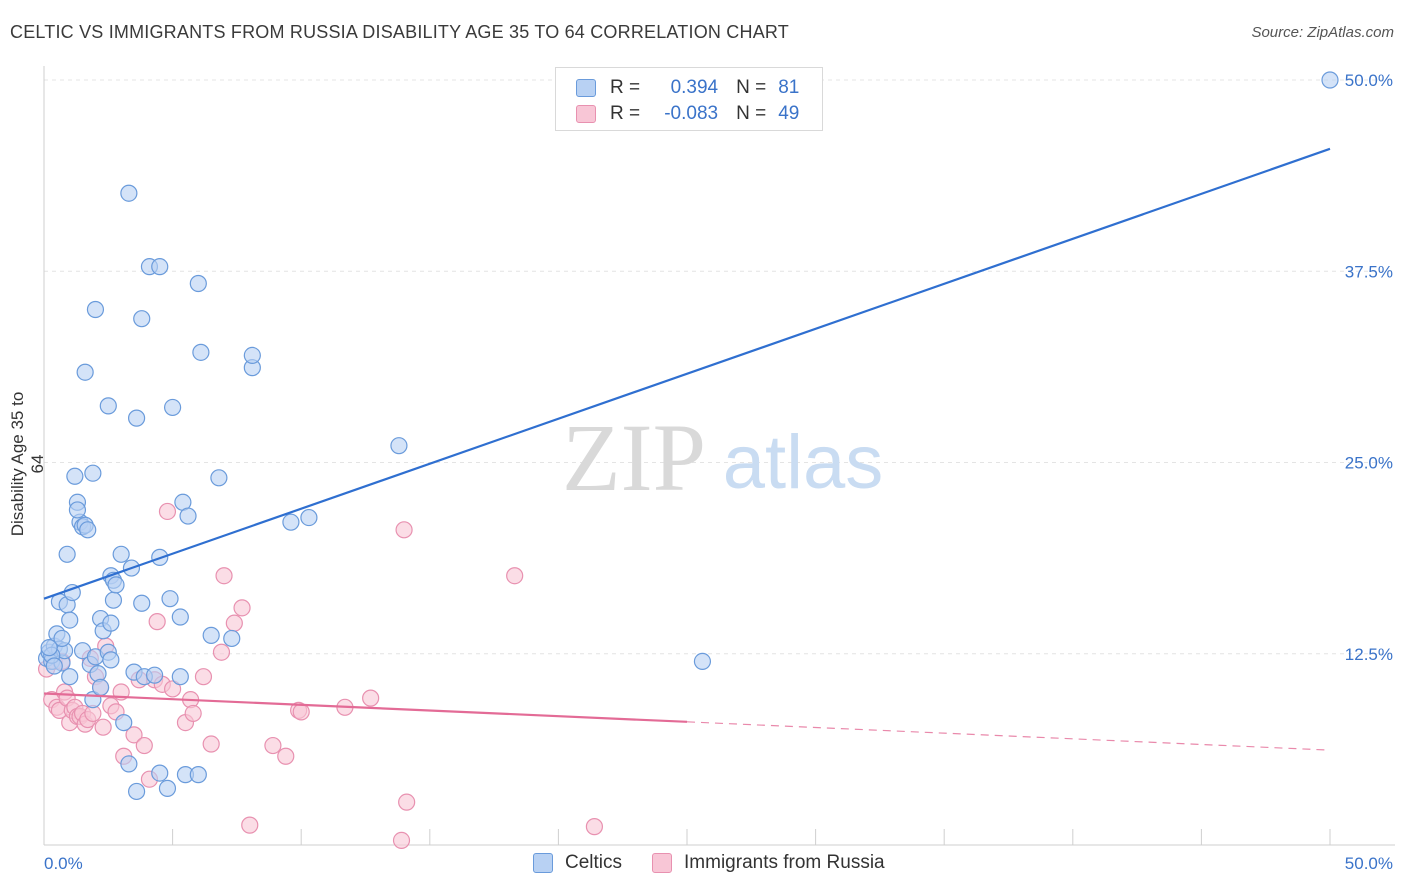  Describe the element at coordinates (789, 113) in the screenshot. I see `n-value: 49` at that location.